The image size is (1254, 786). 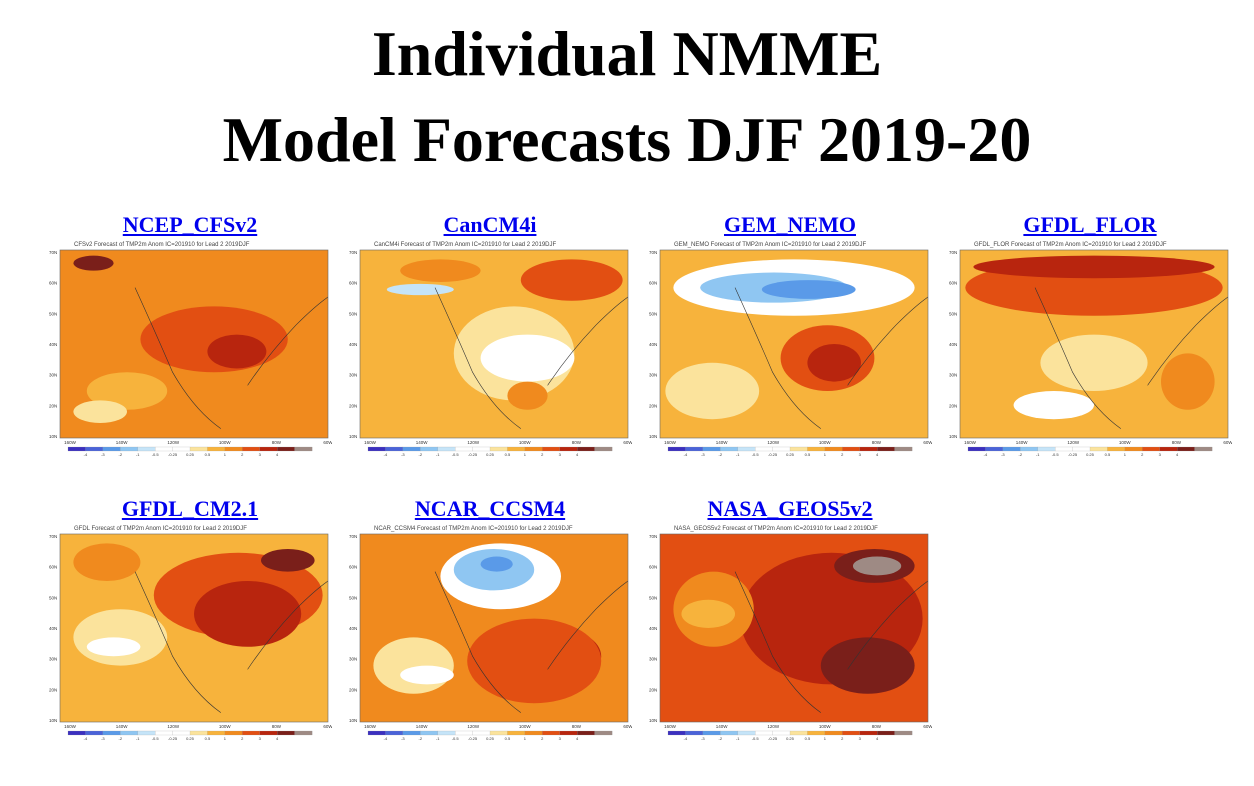 What do you see at coordinates (438, 738) in the screenshot?
I see `colorbar-tick-label: -1` at bounding box center [438, 738].